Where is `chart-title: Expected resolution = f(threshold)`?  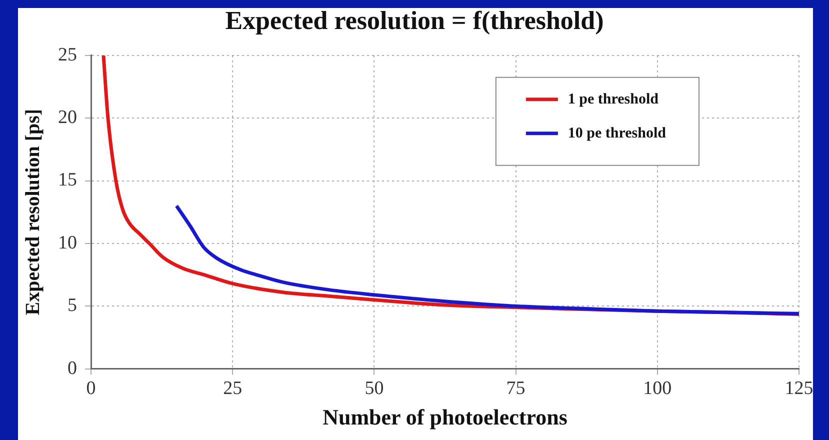 chart-title: Expected resolution = f(threshold) is located at coordinates (414, 21).